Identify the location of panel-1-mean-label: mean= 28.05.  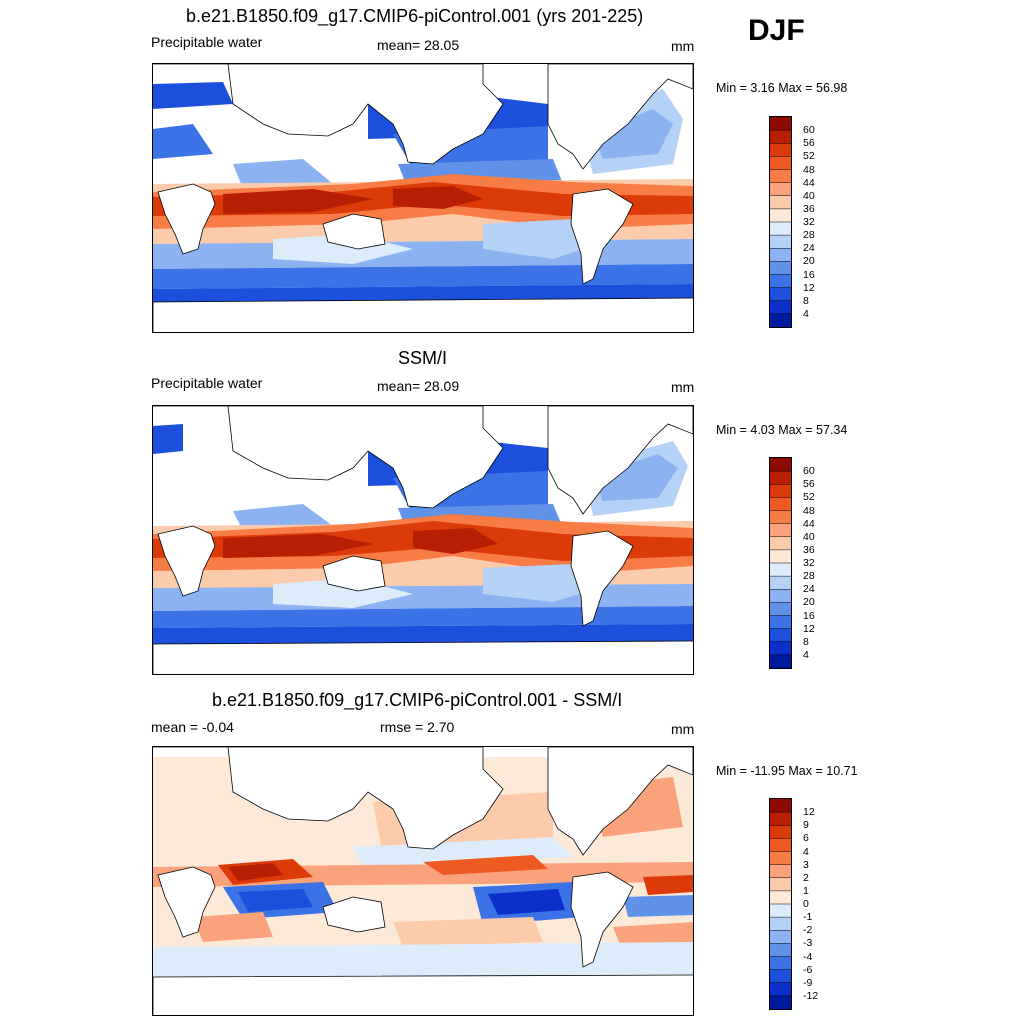
(418, 45).